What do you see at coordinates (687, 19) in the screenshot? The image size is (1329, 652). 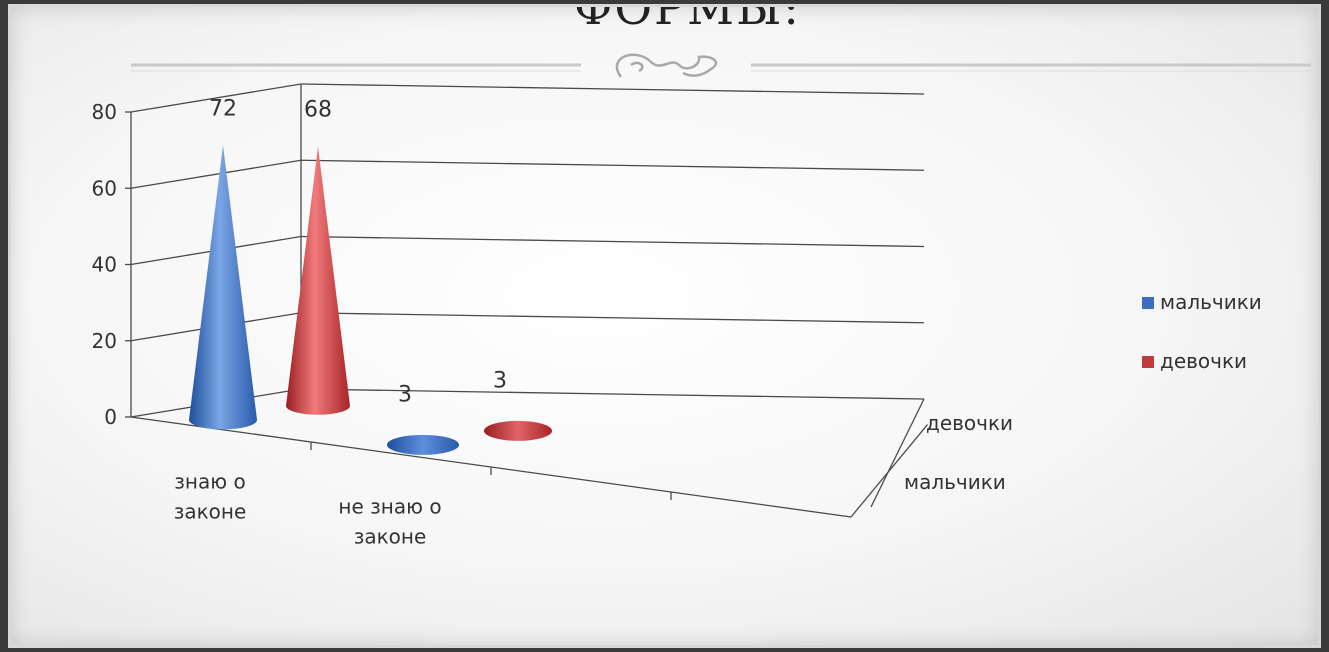 I see `slide-title: ФОРМЫ:` at bounding box center [687, 19].